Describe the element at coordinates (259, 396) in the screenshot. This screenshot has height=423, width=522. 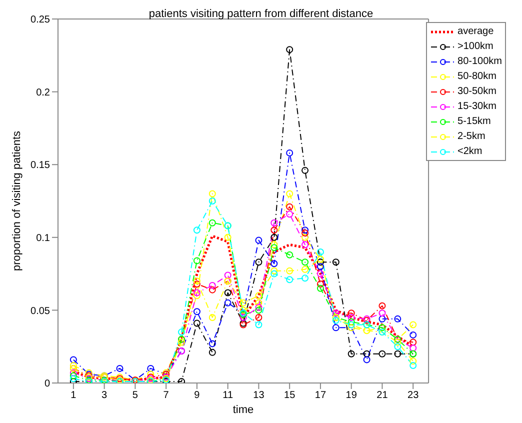
I see `x-tick-label: 13` at that location.